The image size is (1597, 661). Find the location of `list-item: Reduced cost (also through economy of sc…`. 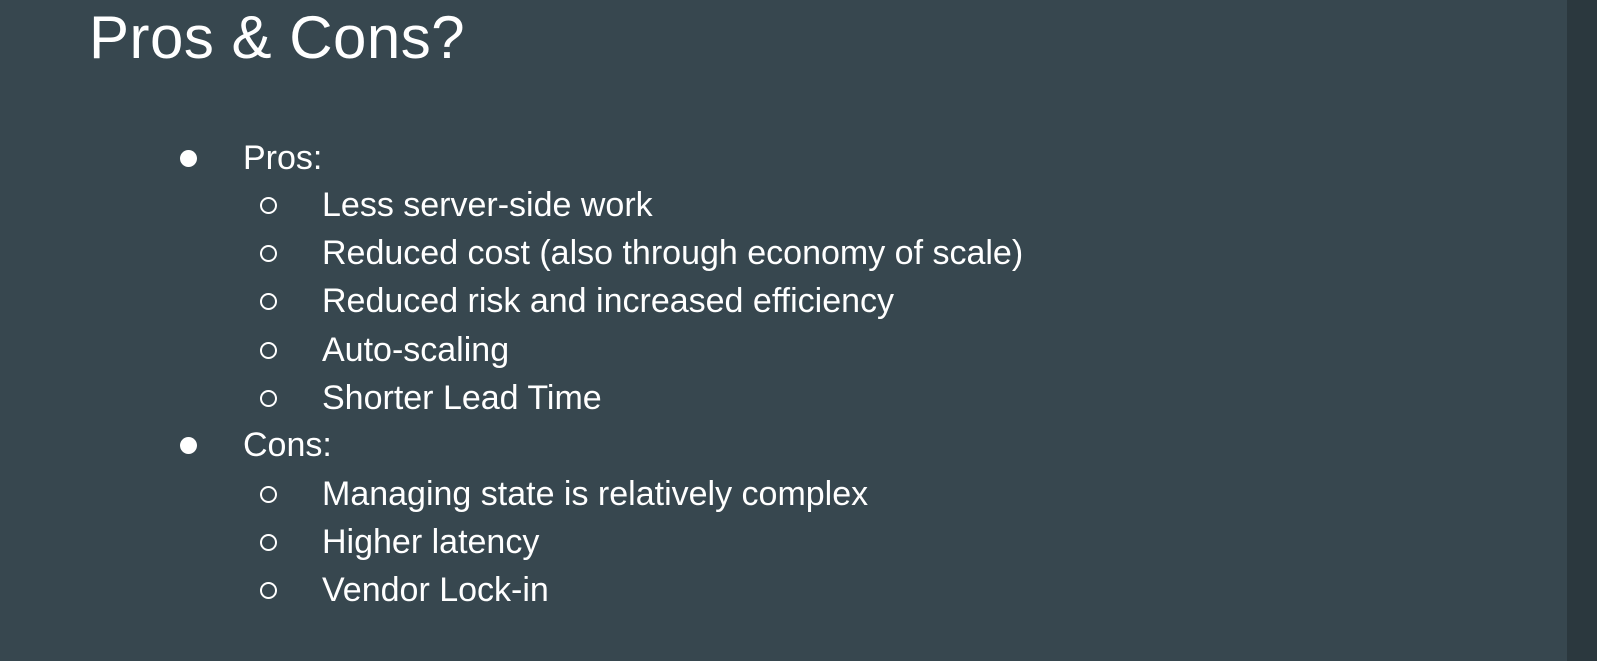

list-item: Reduced cost (also through economy of sc… is located at coordinates (641, 253).